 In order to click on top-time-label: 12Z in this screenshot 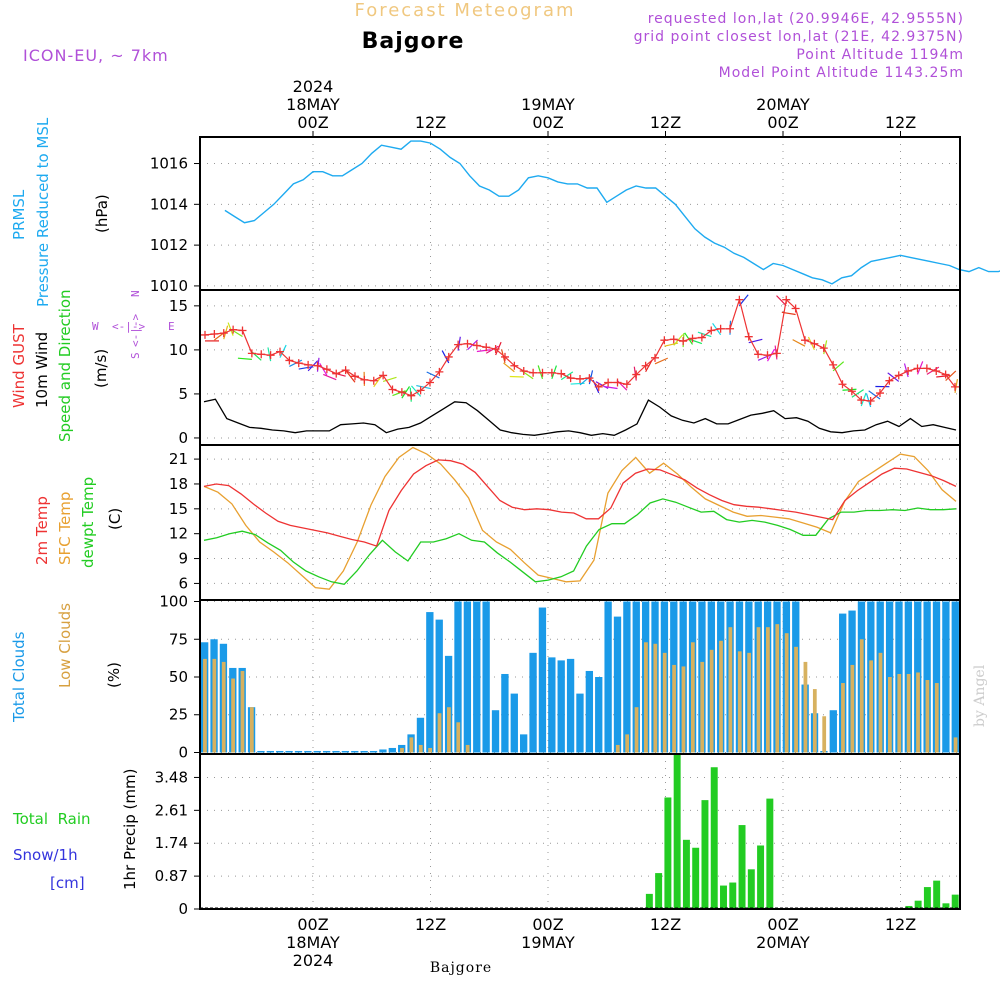, I will do `click(900, 122)`.